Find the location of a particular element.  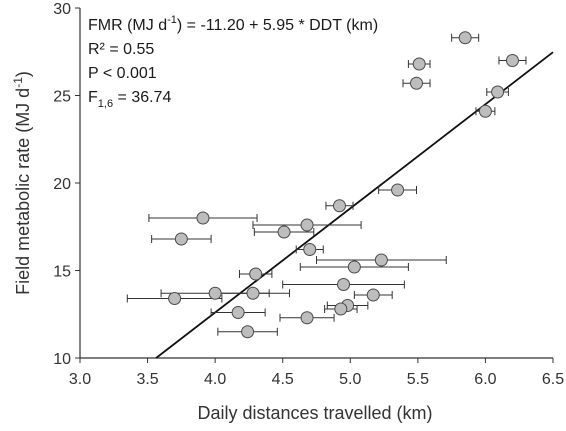

x-tick-label: 3.0 is located at coordinates (80, 379).